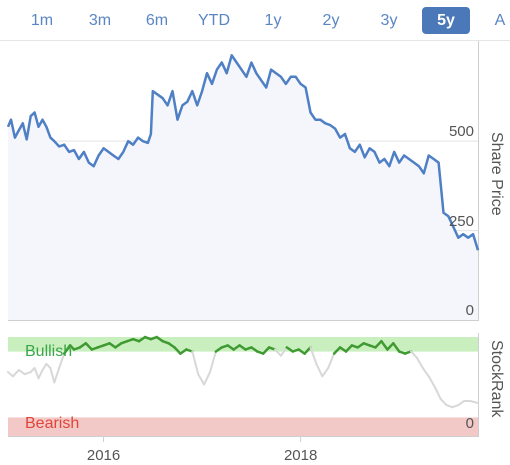  I want to click on tab-a: A, so click(500, 20).